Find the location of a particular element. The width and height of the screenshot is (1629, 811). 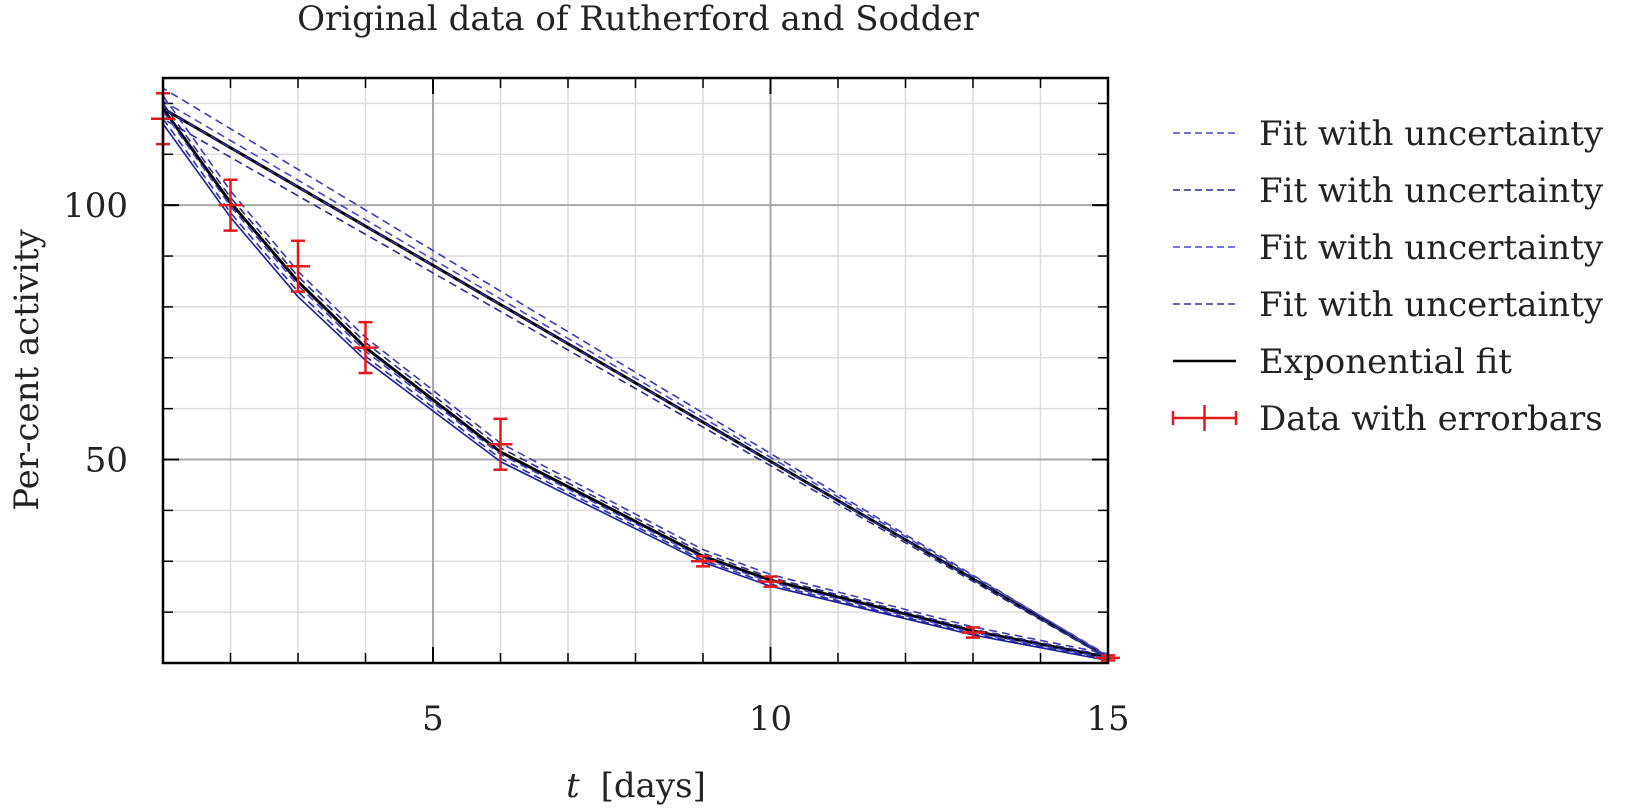

x-axis-label: t [days] is located at coordinates (636, 786).